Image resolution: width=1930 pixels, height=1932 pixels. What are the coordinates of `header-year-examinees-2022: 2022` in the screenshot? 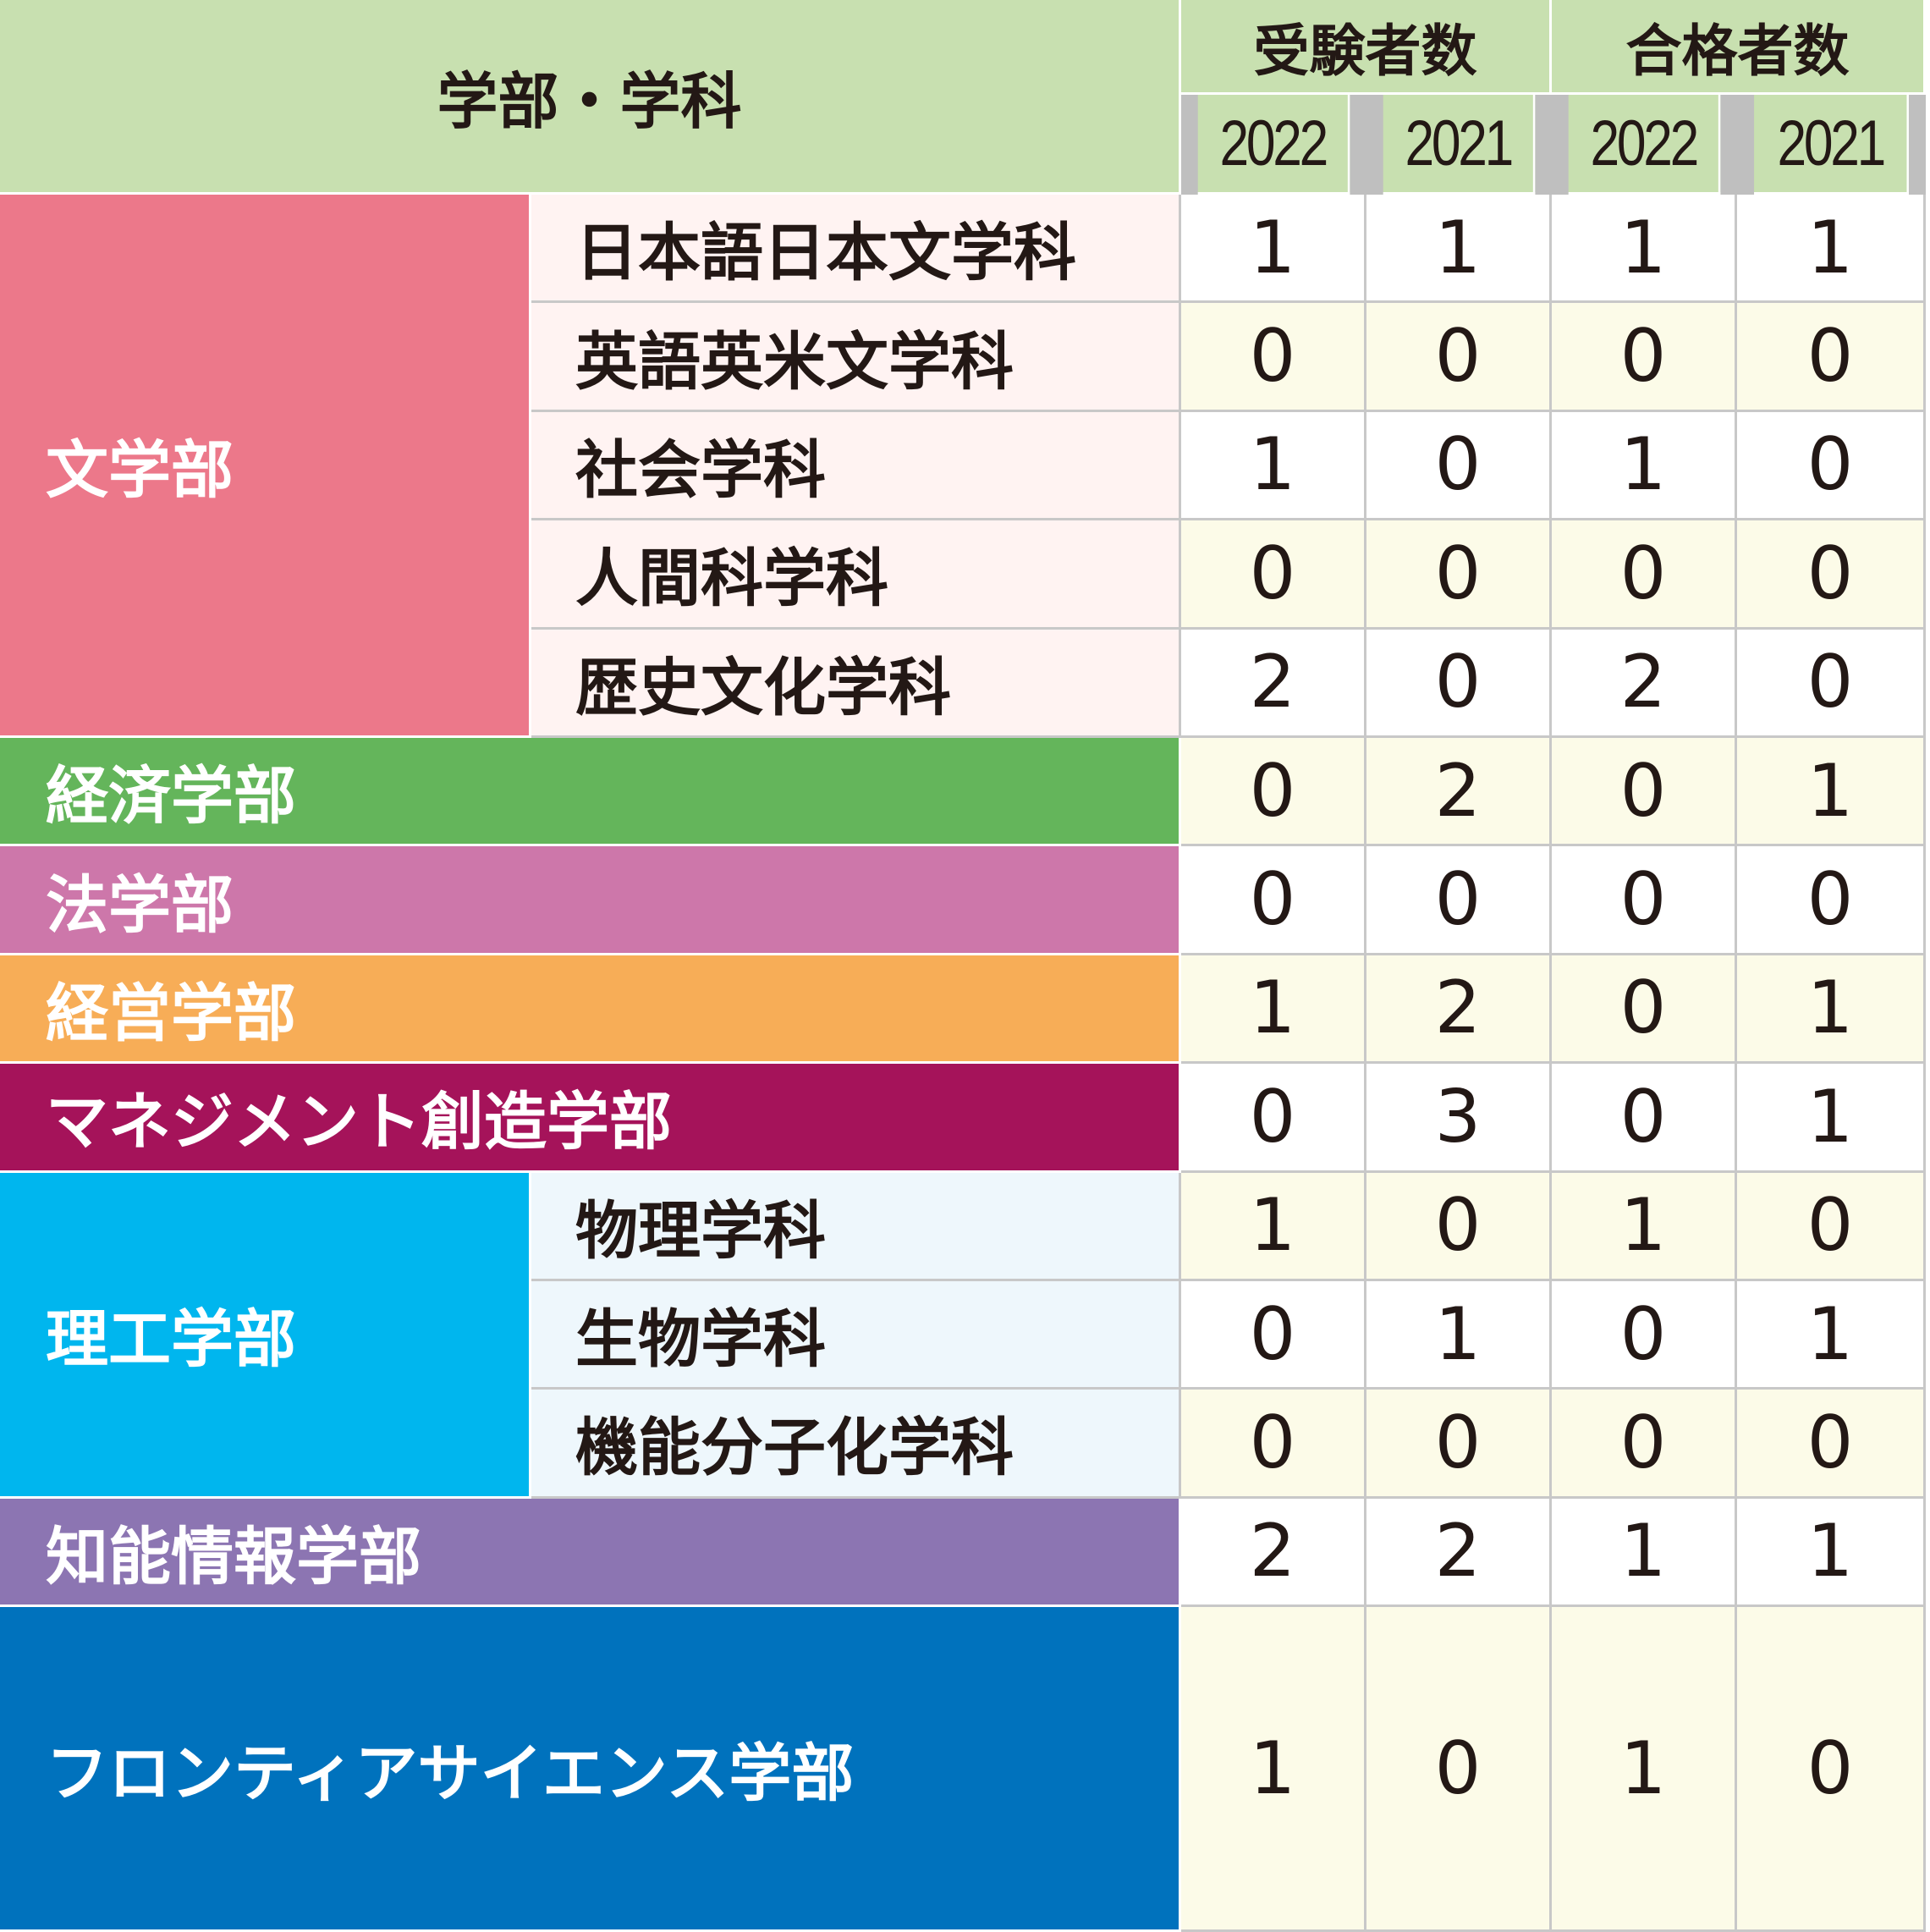 It's located at (1273, 145).